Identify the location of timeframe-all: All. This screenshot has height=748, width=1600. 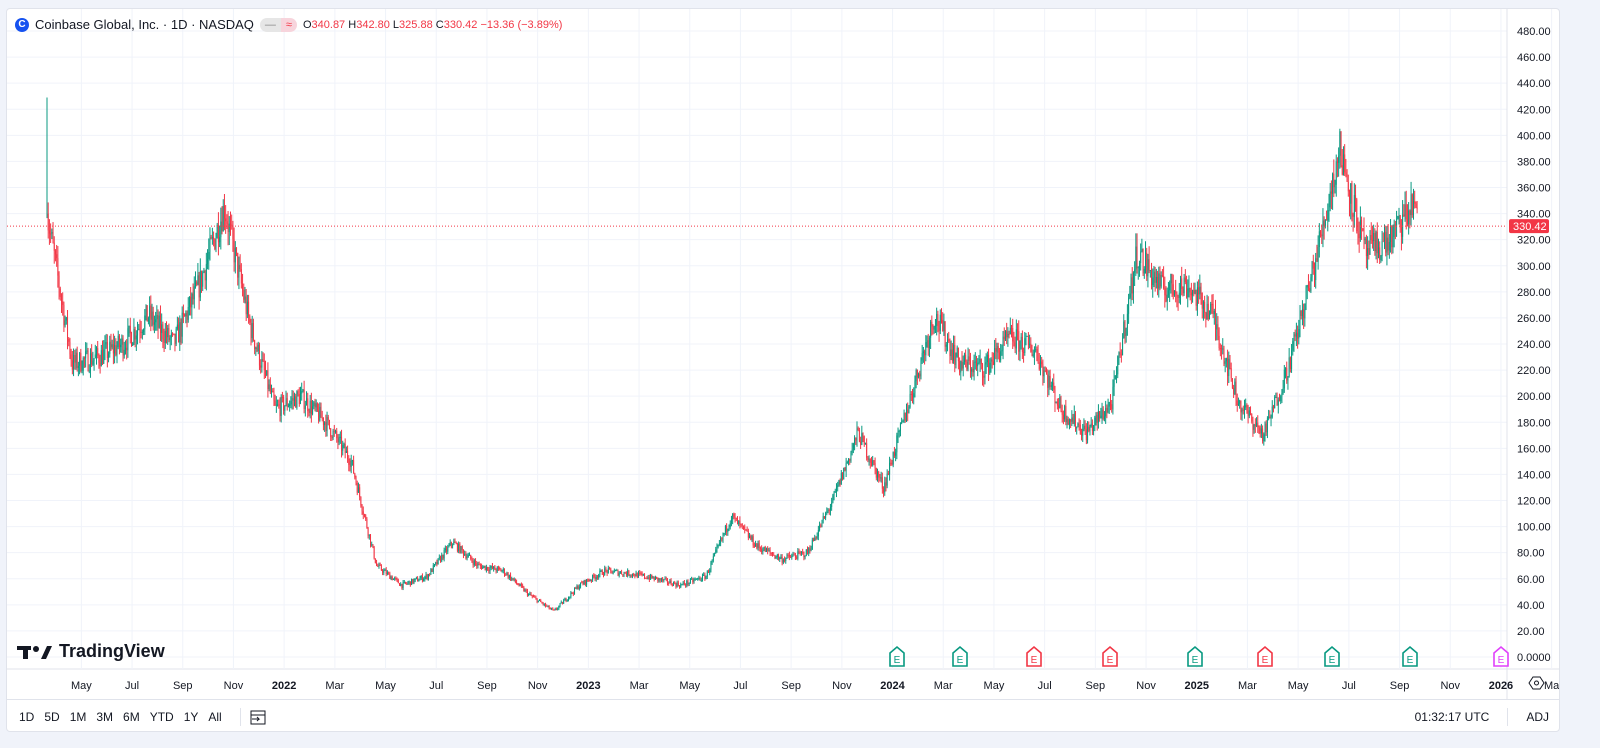
(215, 716).